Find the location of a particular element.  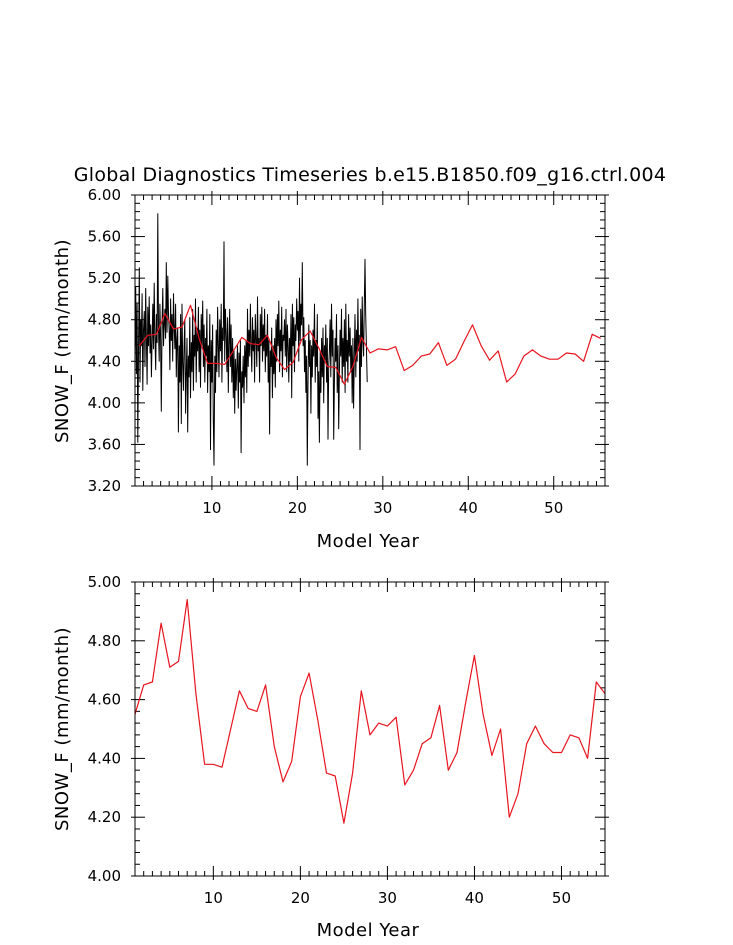

series-line-annual-mean is located at coordinates (369, 344).